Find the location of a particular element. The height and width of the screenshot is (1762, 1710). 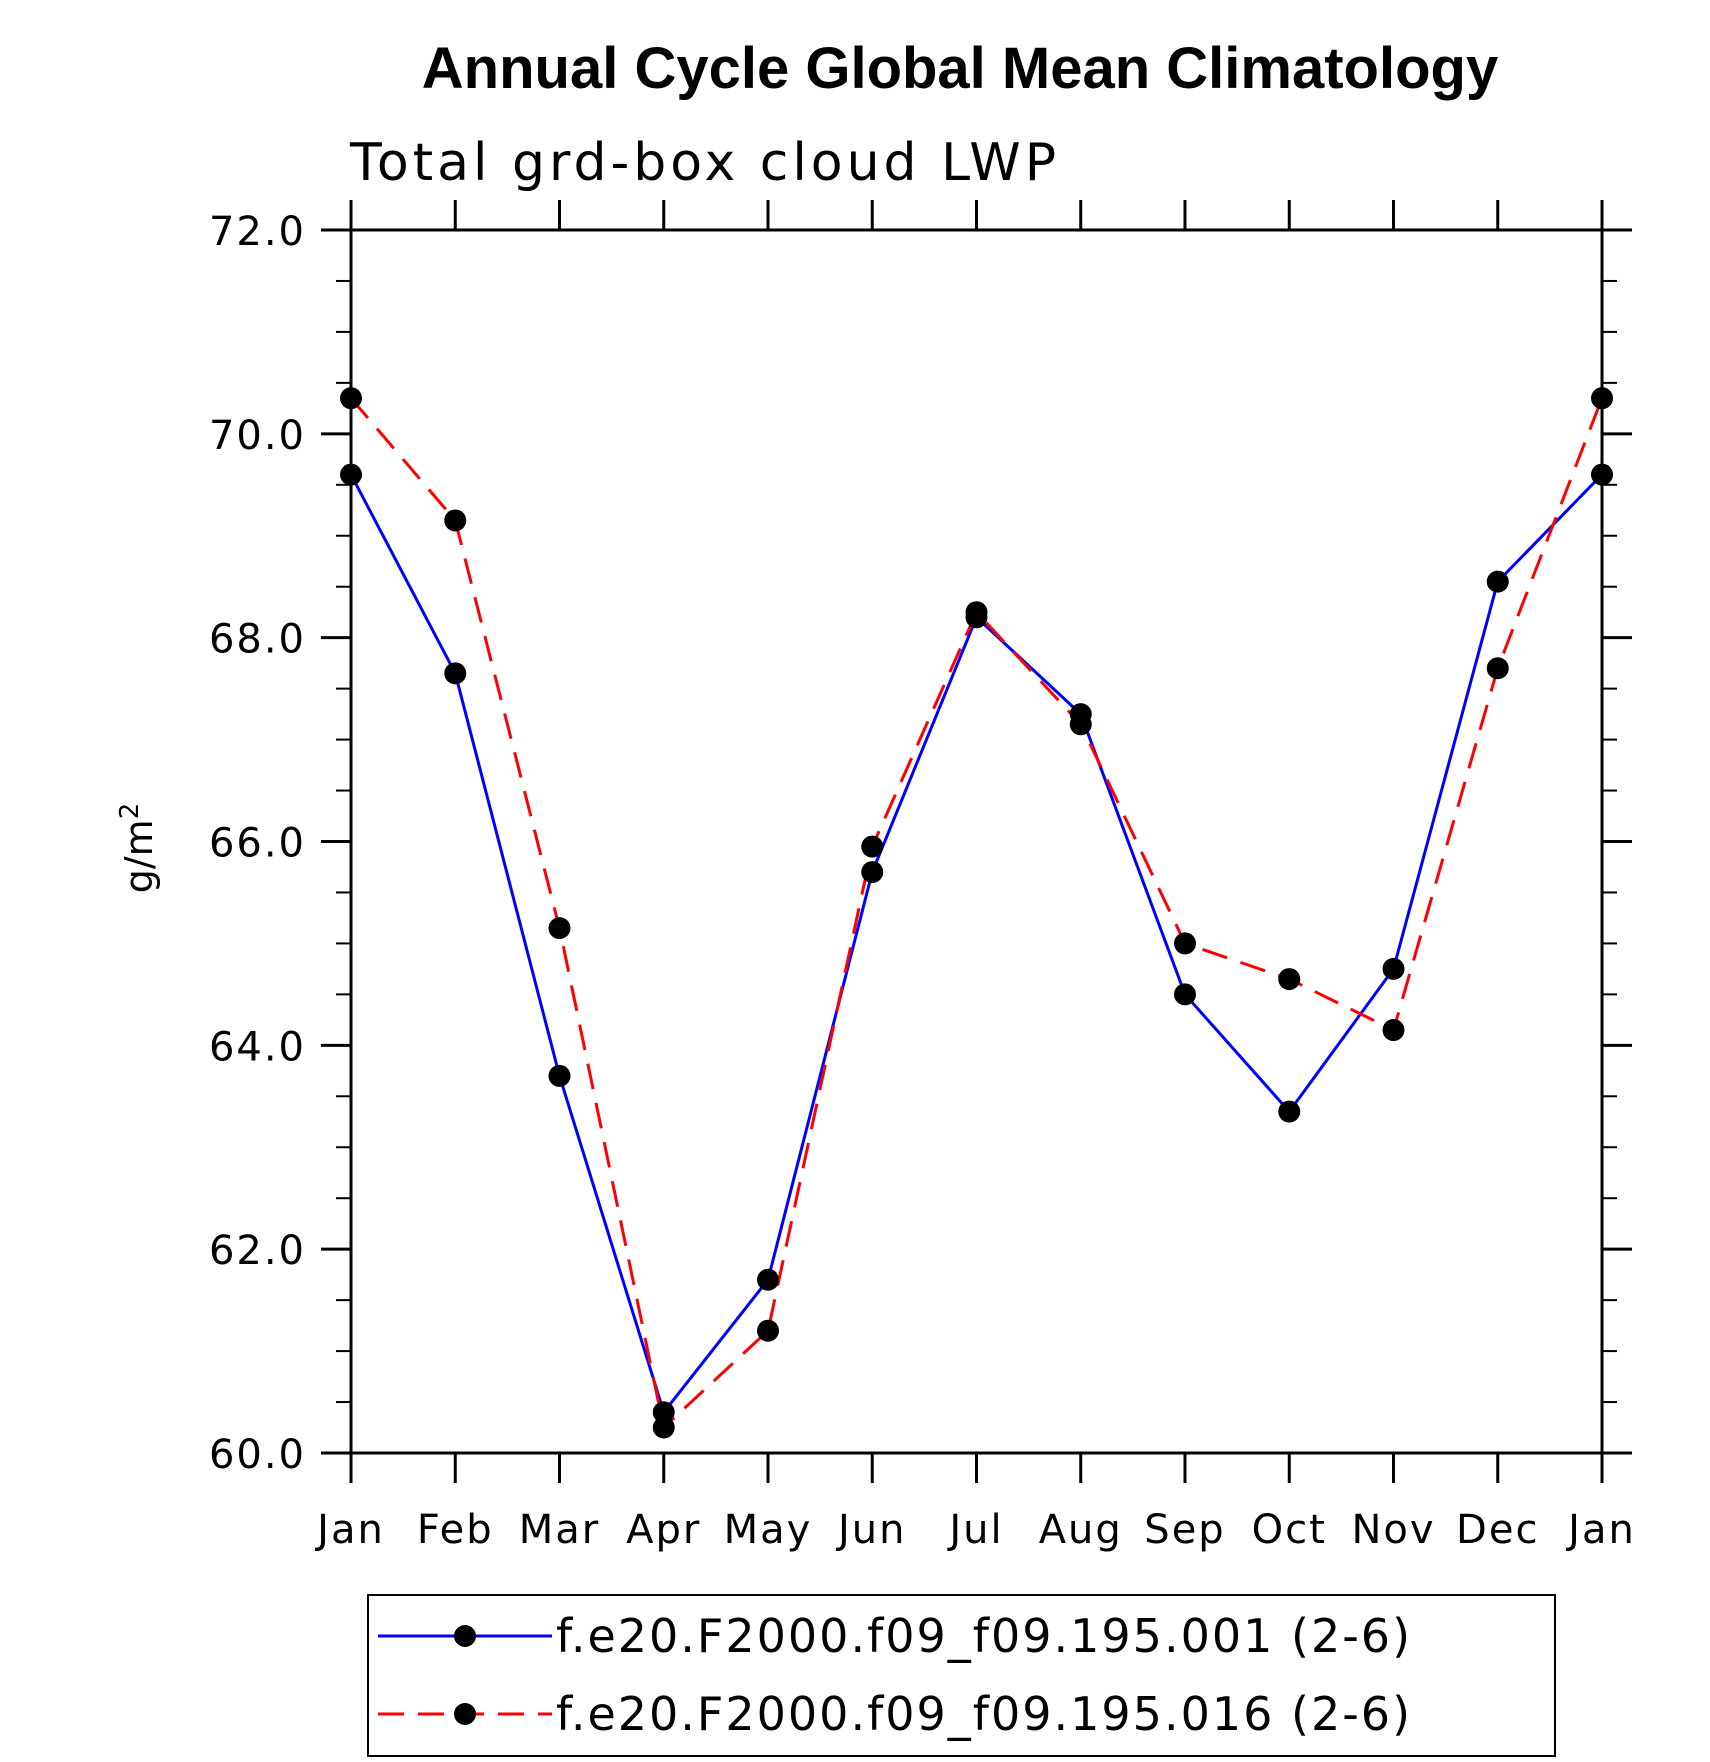

x-tick-label: Nov is located at coordinates (1393, 1530).